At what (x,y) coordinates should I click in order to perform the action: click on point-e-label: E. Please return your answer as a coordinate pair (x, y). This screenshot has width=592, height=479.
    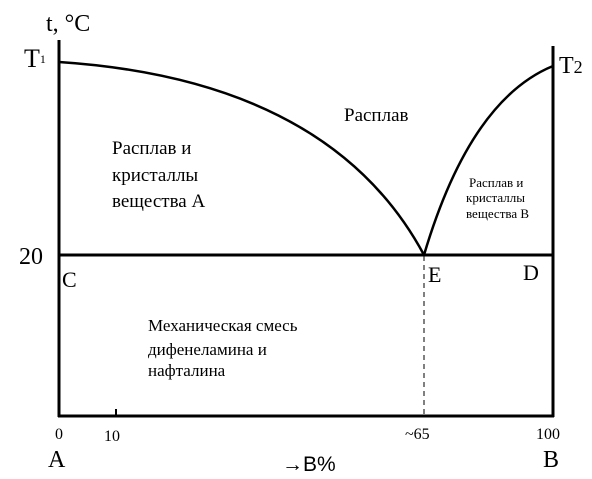
    Looking at the image, I should click on (434, 274).